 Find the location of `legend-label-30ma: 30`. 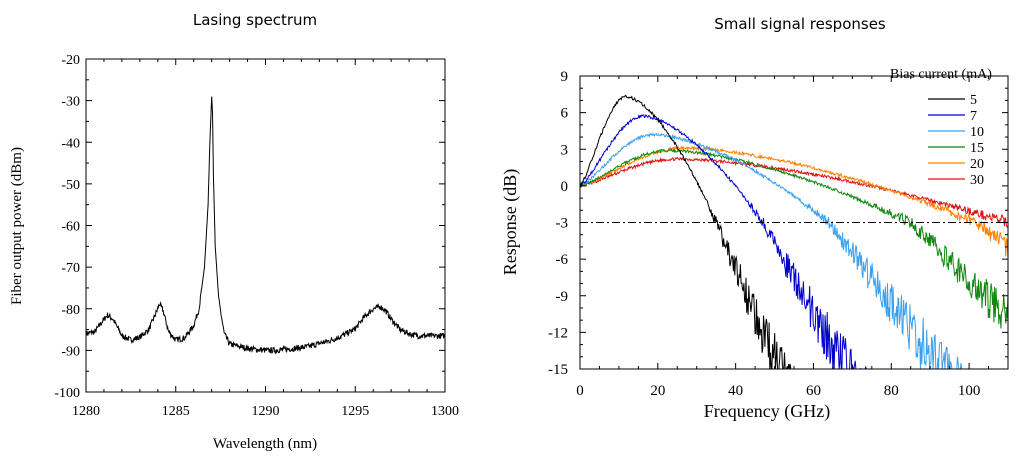

legend-label-30ma: 30 is located at coordinates (977, 180).